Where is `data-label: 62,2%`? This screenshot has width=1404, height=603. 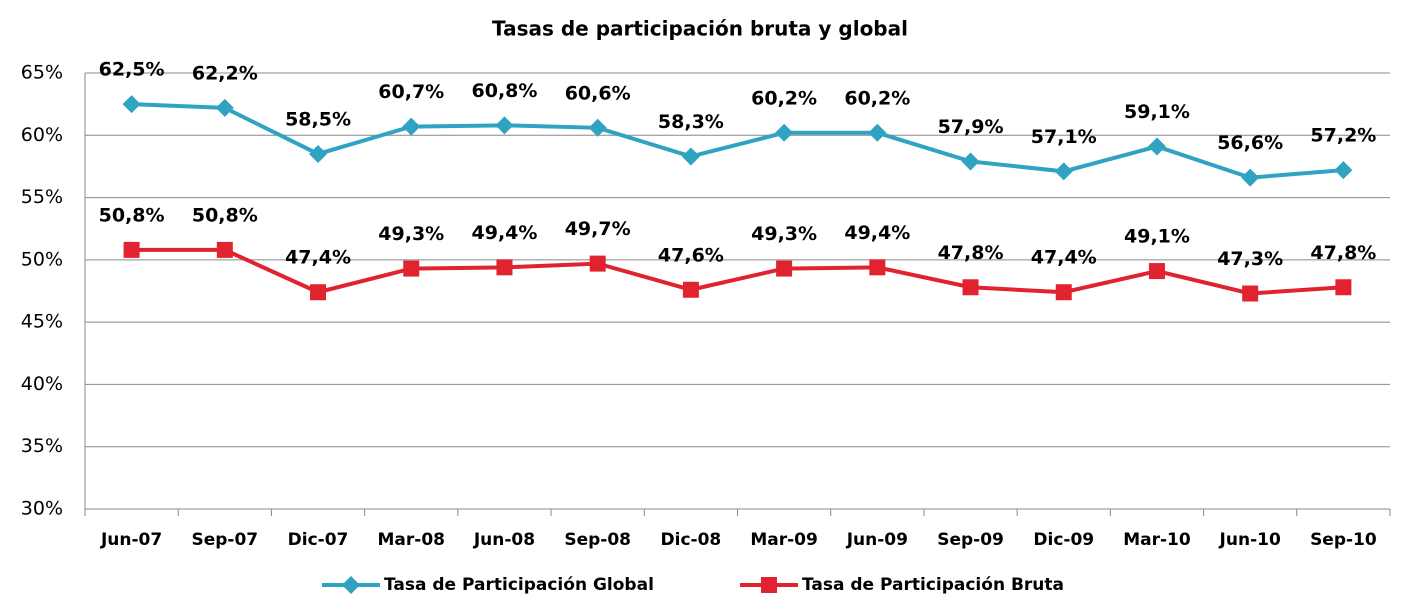
data-label: 62,2% is located at coordinates (225, 73).